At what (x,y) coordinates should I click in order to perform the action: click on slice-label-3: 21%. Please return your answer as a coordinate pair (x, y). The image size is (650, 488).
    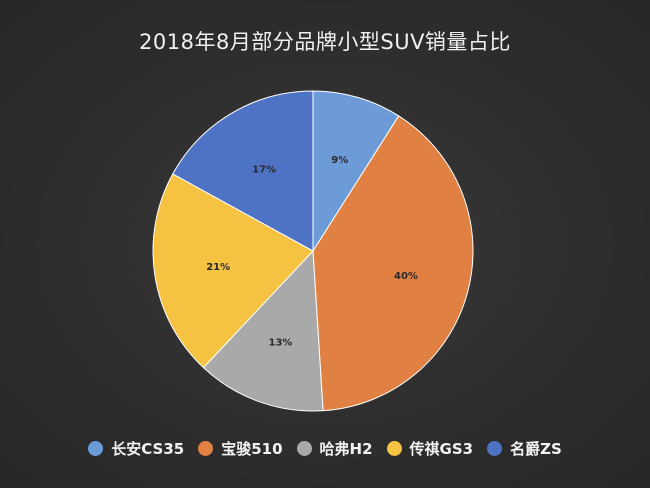
    Looking at the image, I should click on (218, 267).